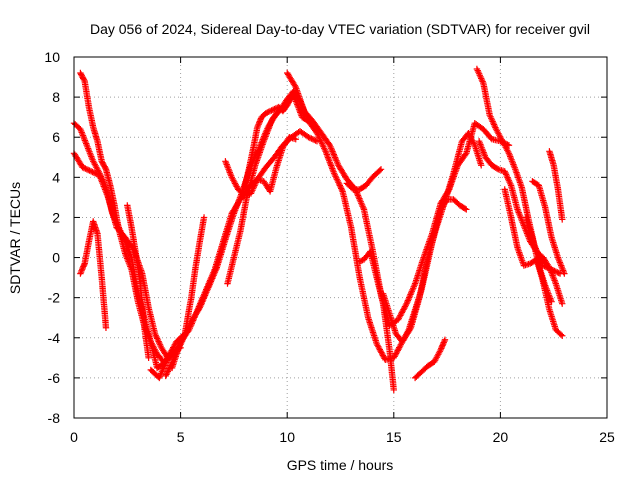  What do you see at coordinates (56, 217) in the screenshot?
I see `y-tick-label: 2` at bounding box center [56, 217].